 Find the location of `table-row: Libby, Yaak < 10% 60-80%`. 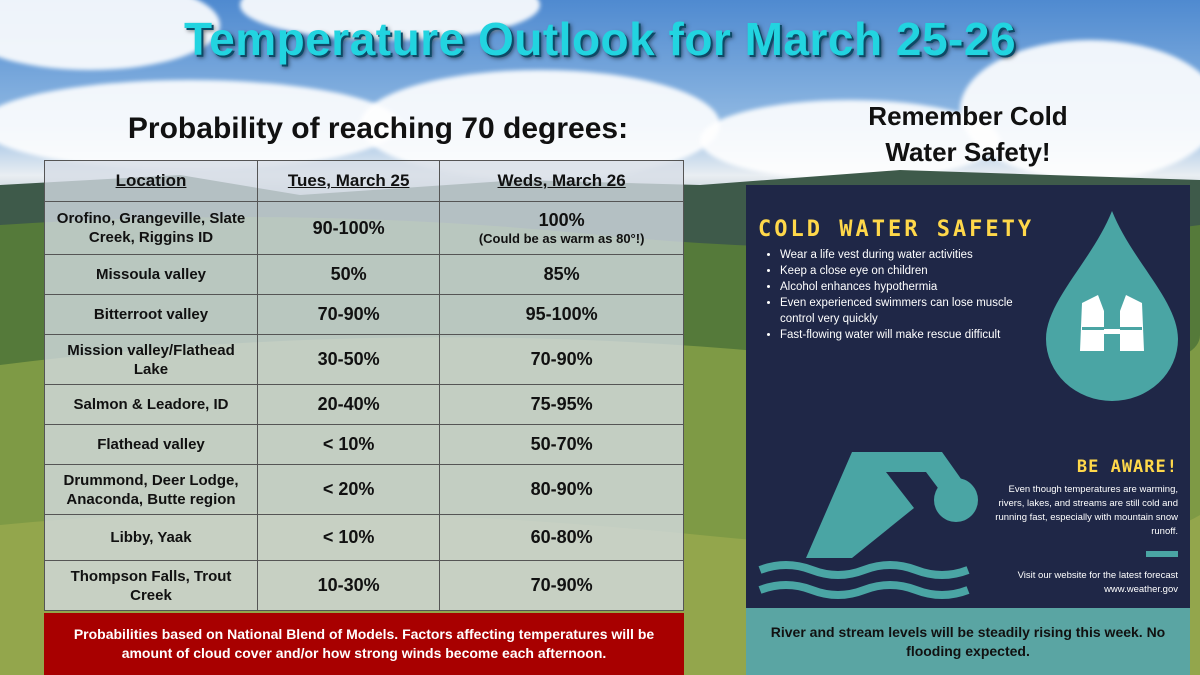

table-row: Libby, Yaak < 10% 60-80% is located at coordinates (364, 537).